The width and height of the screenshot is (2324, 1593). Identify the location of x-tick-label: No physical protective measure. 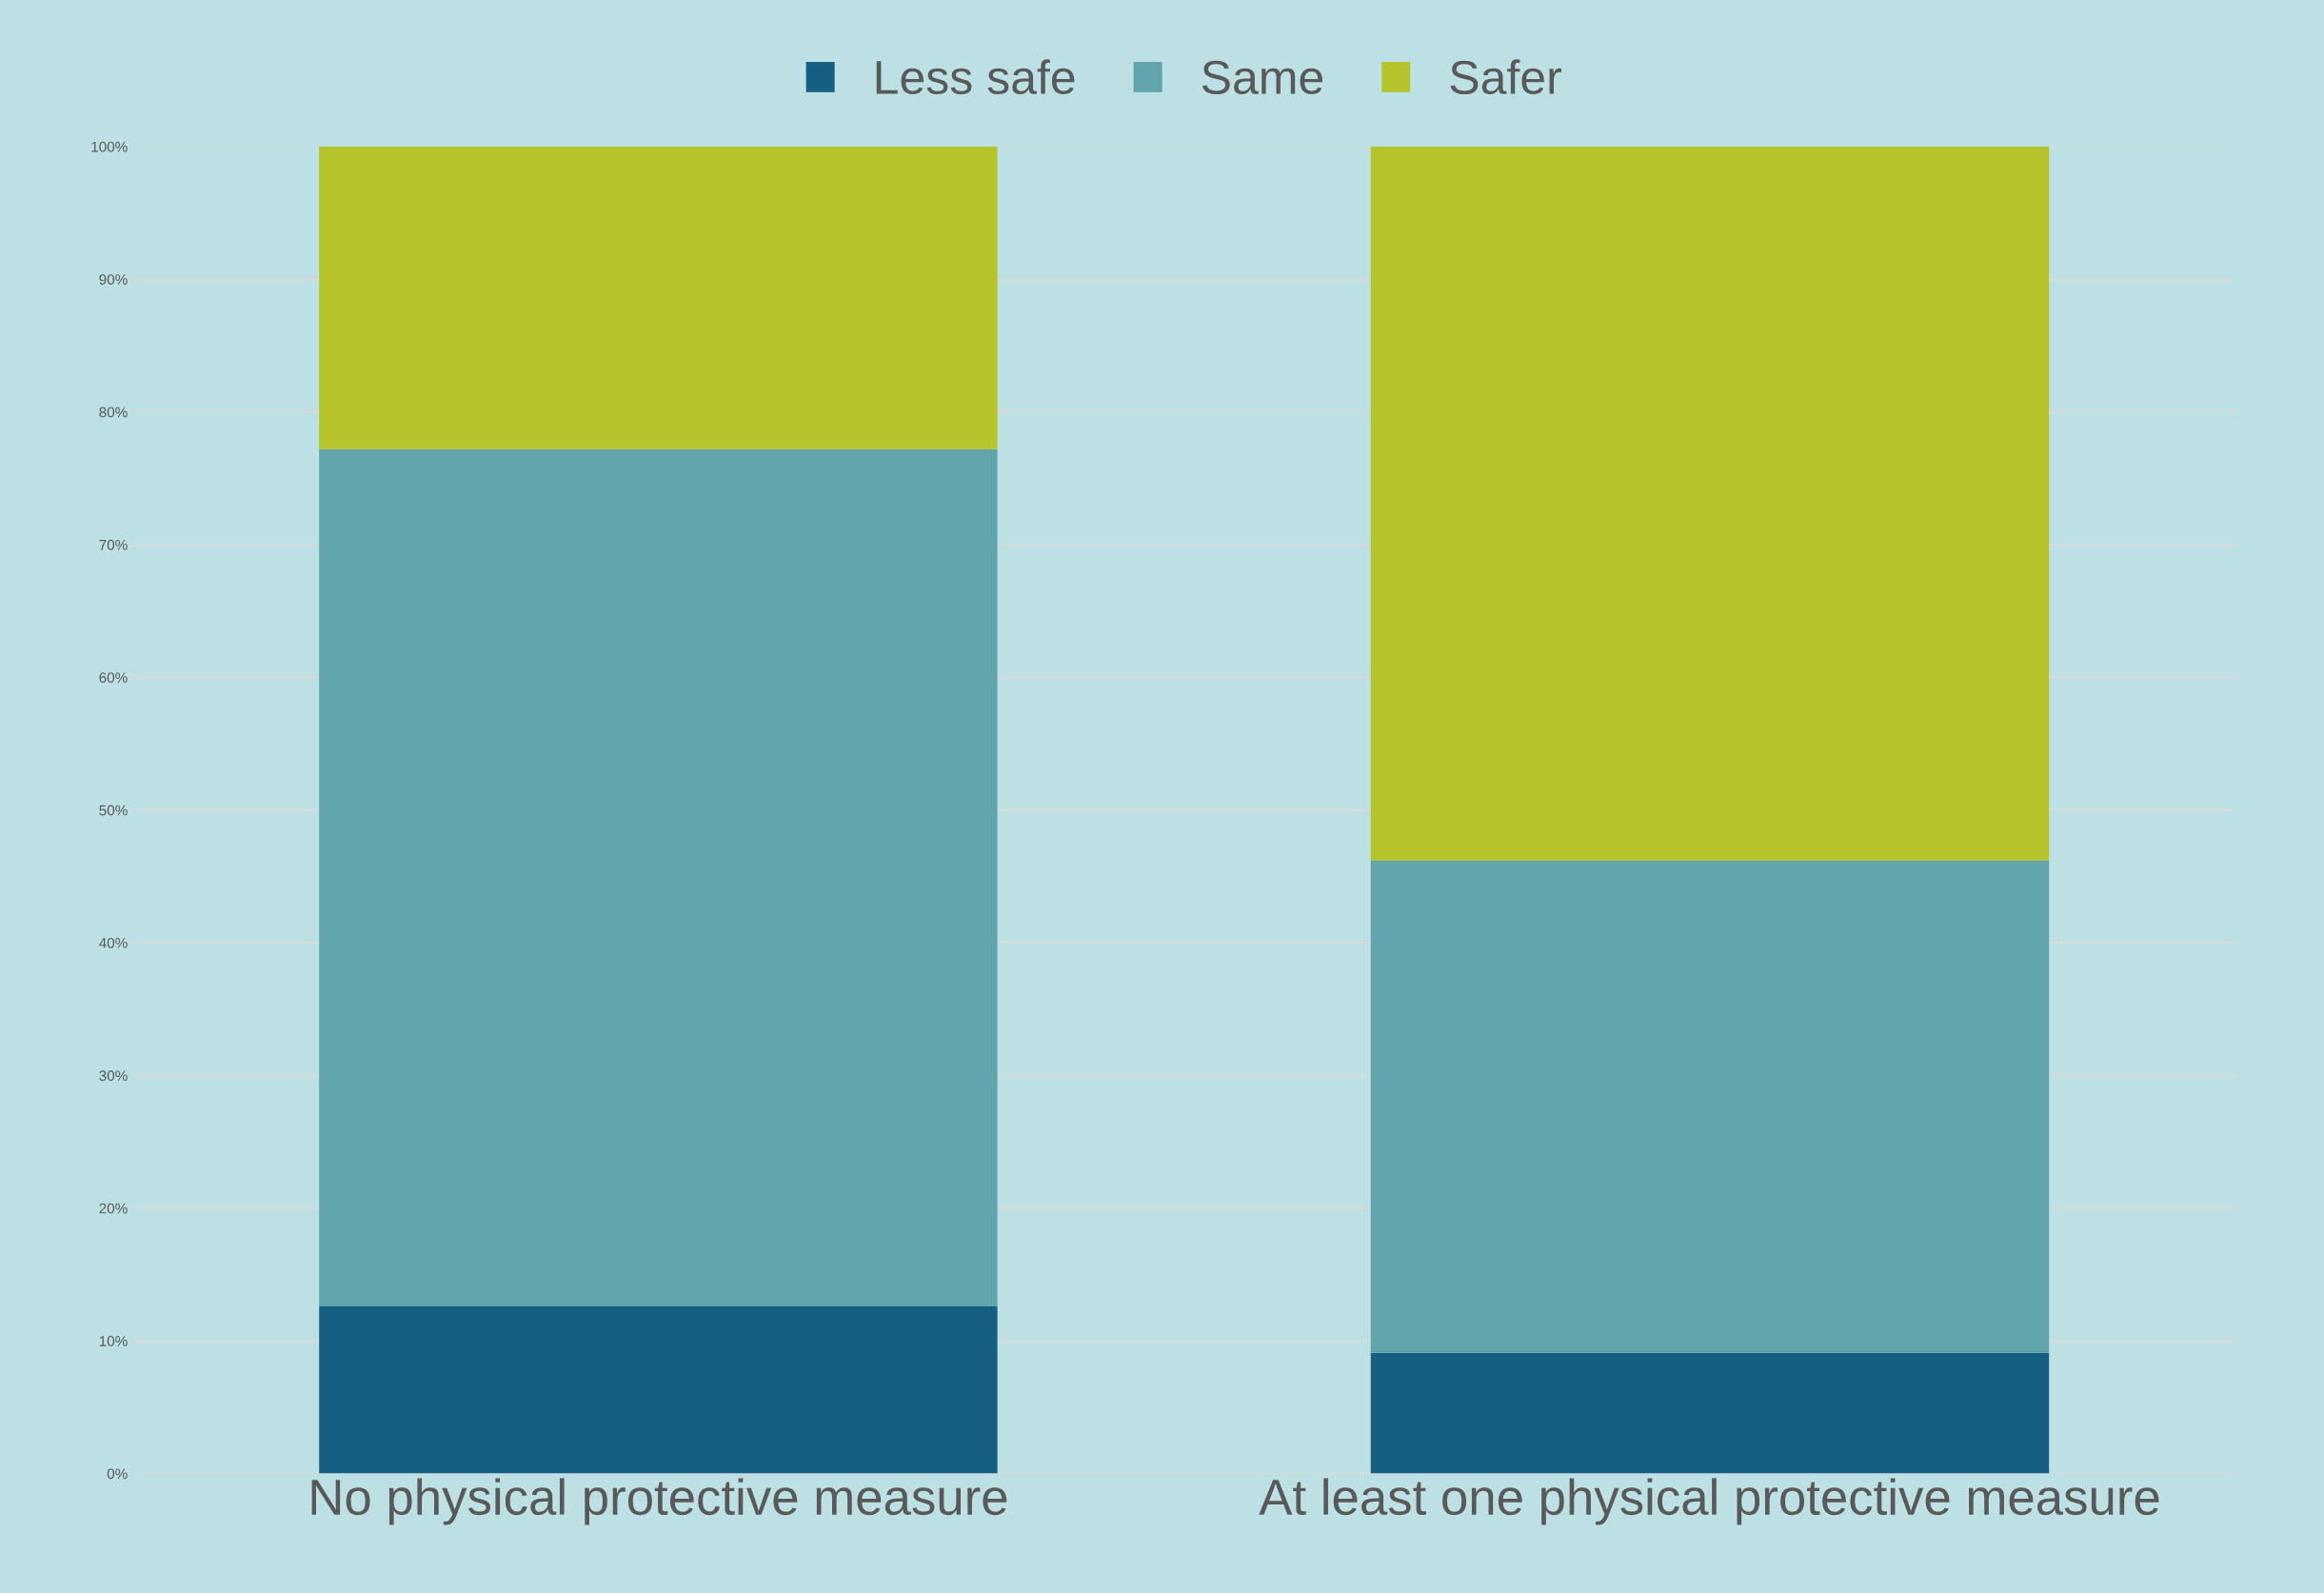
(659, 1502).